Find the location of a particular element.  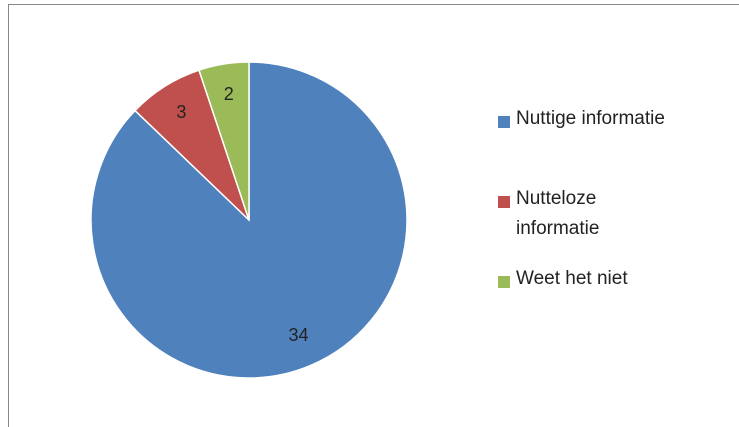

legend-item: Weet het niet is located at coordinates (588, 281).